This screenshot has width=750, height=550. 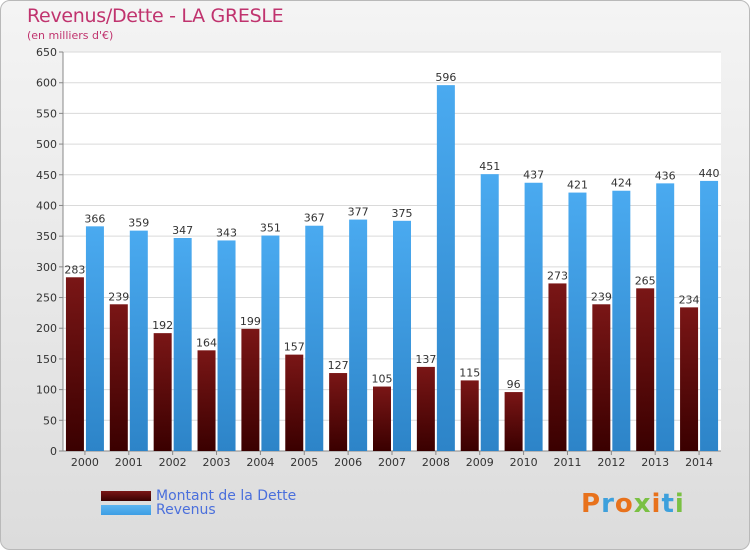 What do you see at coordinates (206, 342) in the screenshot?
I see `data-label-dette: 164` at bounding box center [206, 342].